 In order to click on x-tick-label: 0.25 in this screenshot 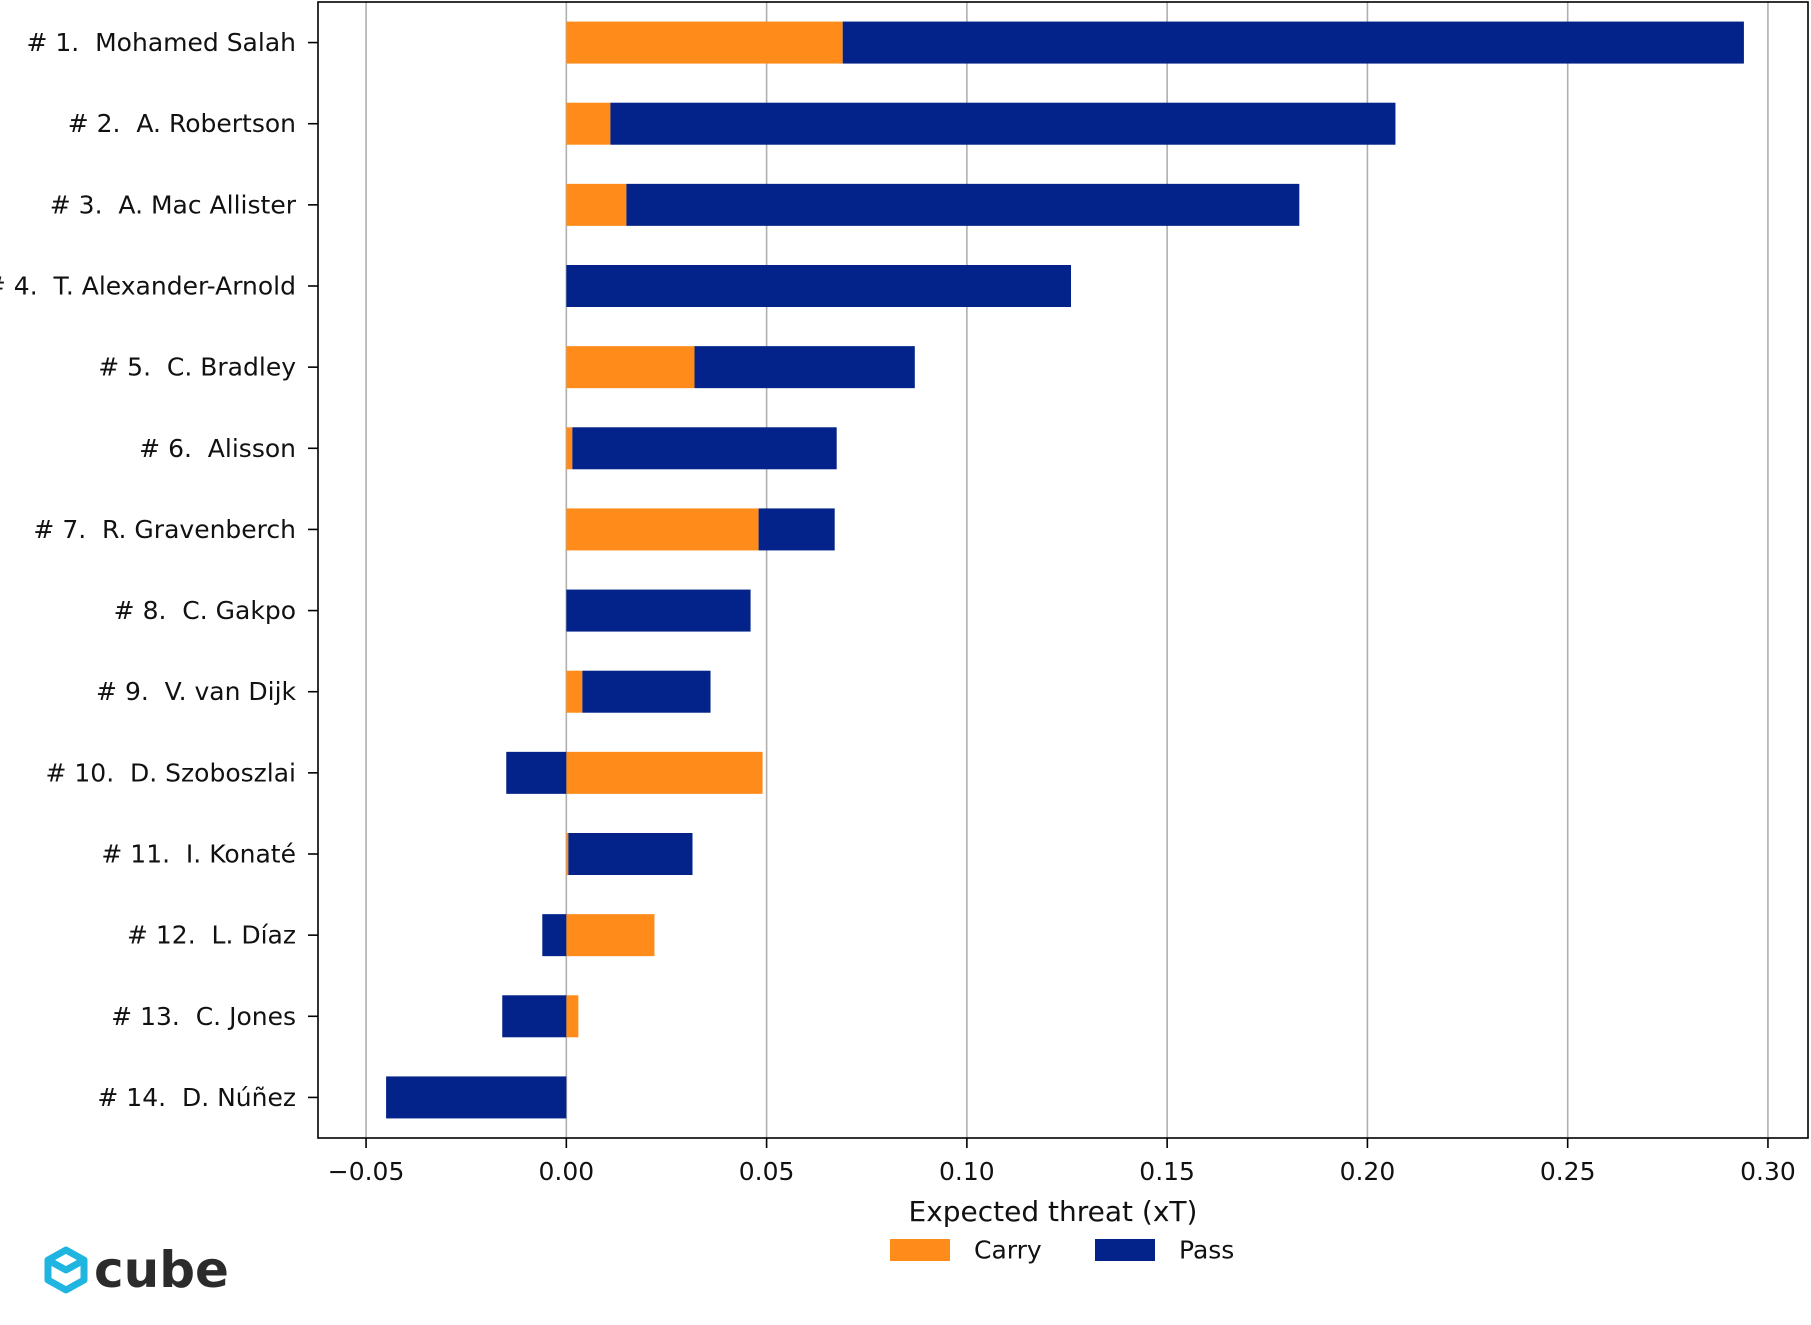, I will do `click(1568, 1171)`.